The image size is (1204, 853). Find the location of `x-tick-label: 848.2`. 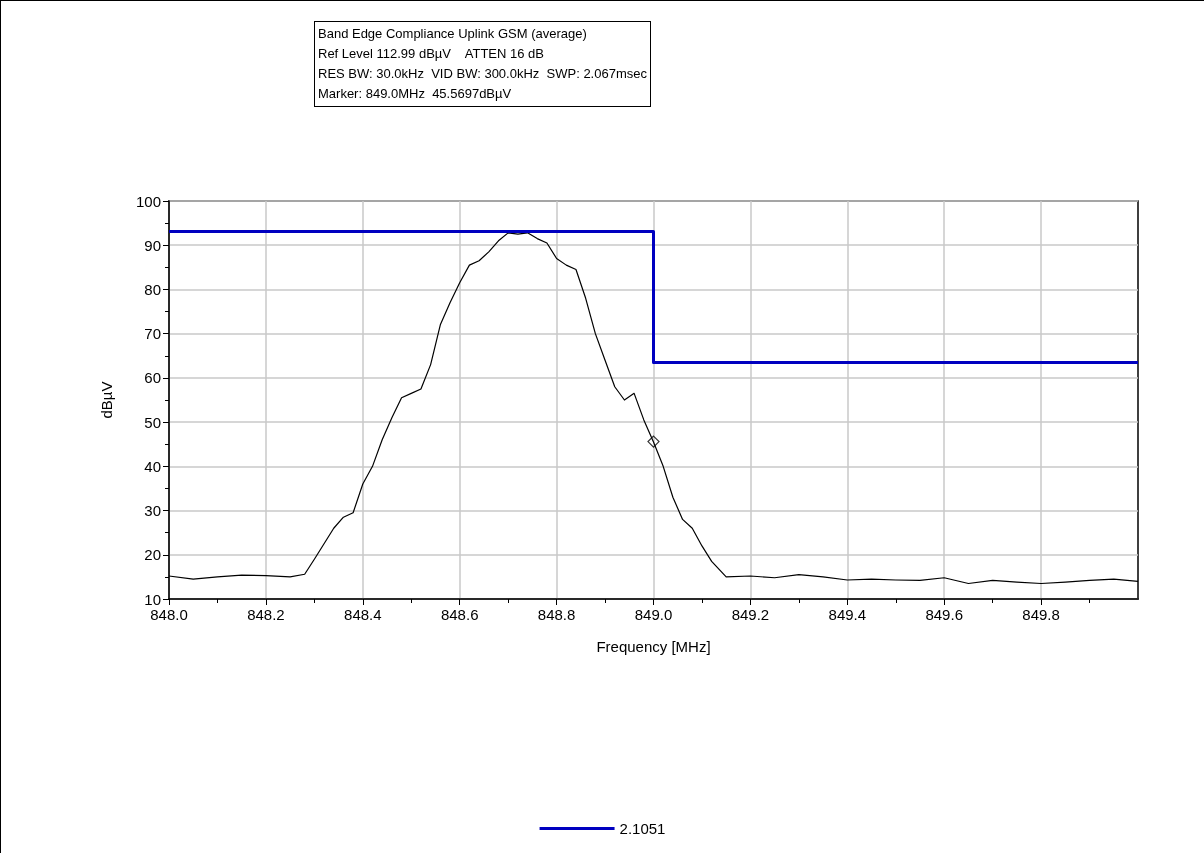

x-tick-label: 848.2 is located at coordinates (266, 614).